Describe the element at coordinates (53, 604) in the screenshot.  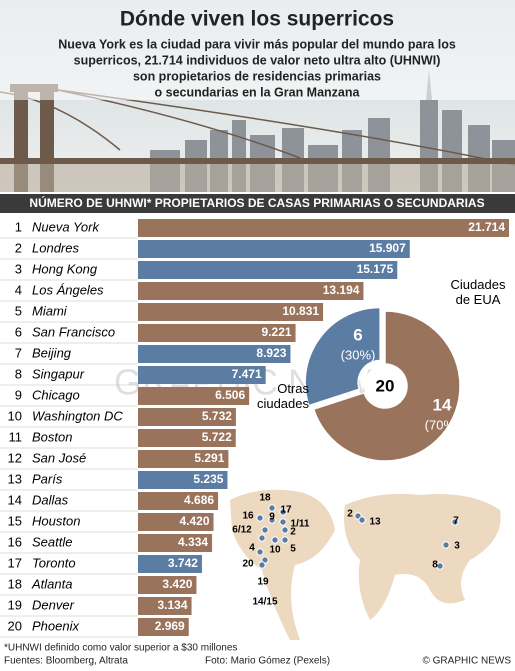
I see `city: Denver` at that location.